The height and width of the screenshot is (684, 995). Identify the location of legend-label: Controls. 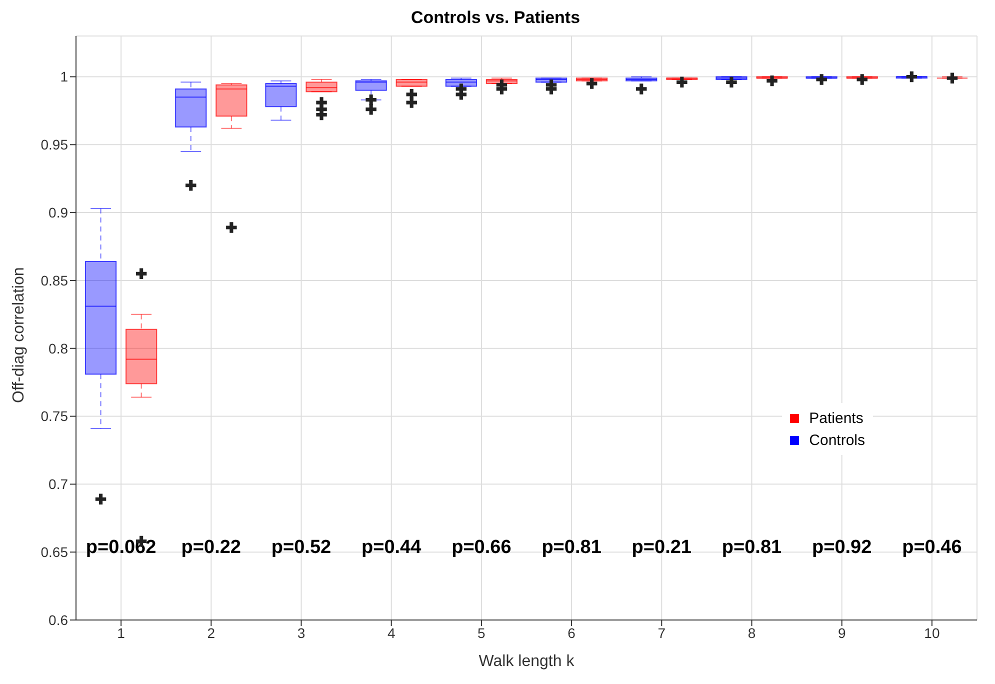
(837, 440).